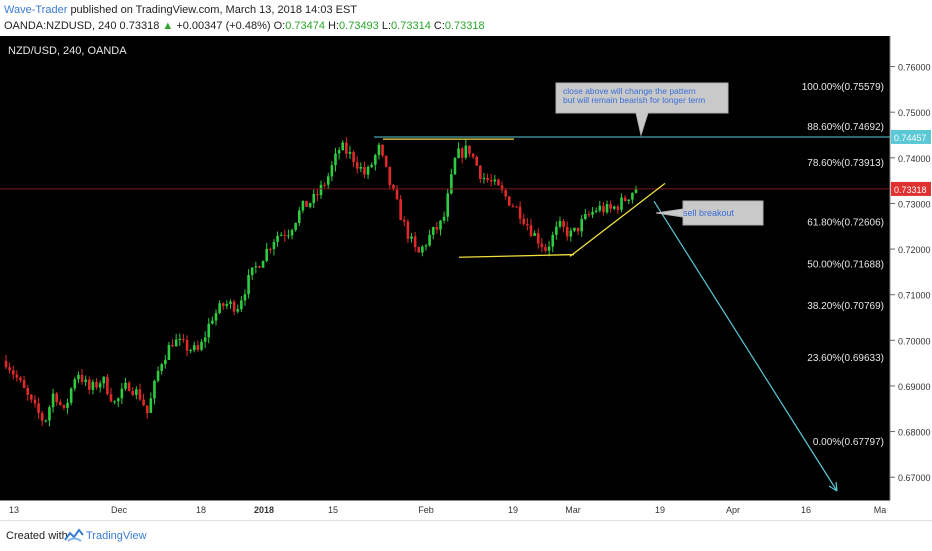  Describe the element at coordinates (466, 510) in the screenshot. I see `time-axis: 13 Dec 18 2018 15 Feb 19 Mar 19 Apr 16 Ma` at that location.